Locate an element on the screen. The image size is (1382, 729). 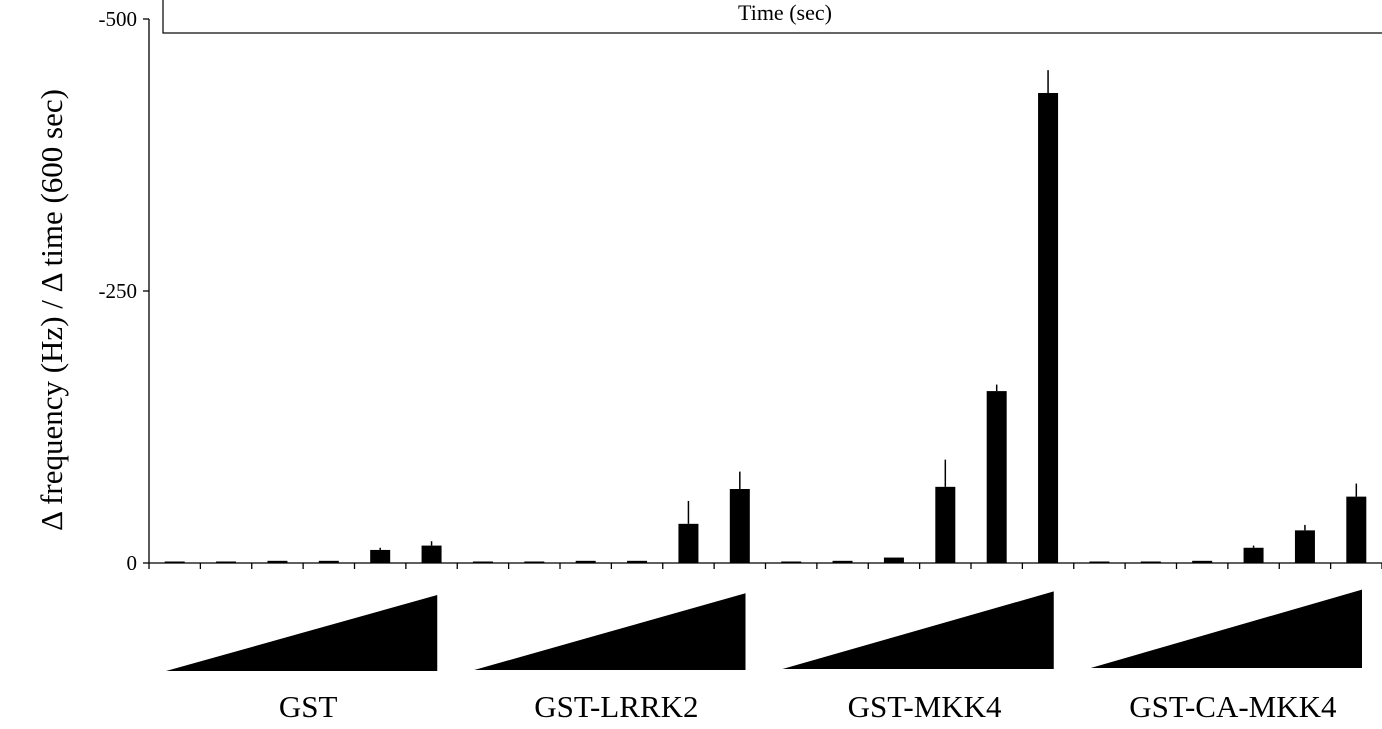
y-axis-ticks: 0 -250 -500 is located at coordinates (124, 291).